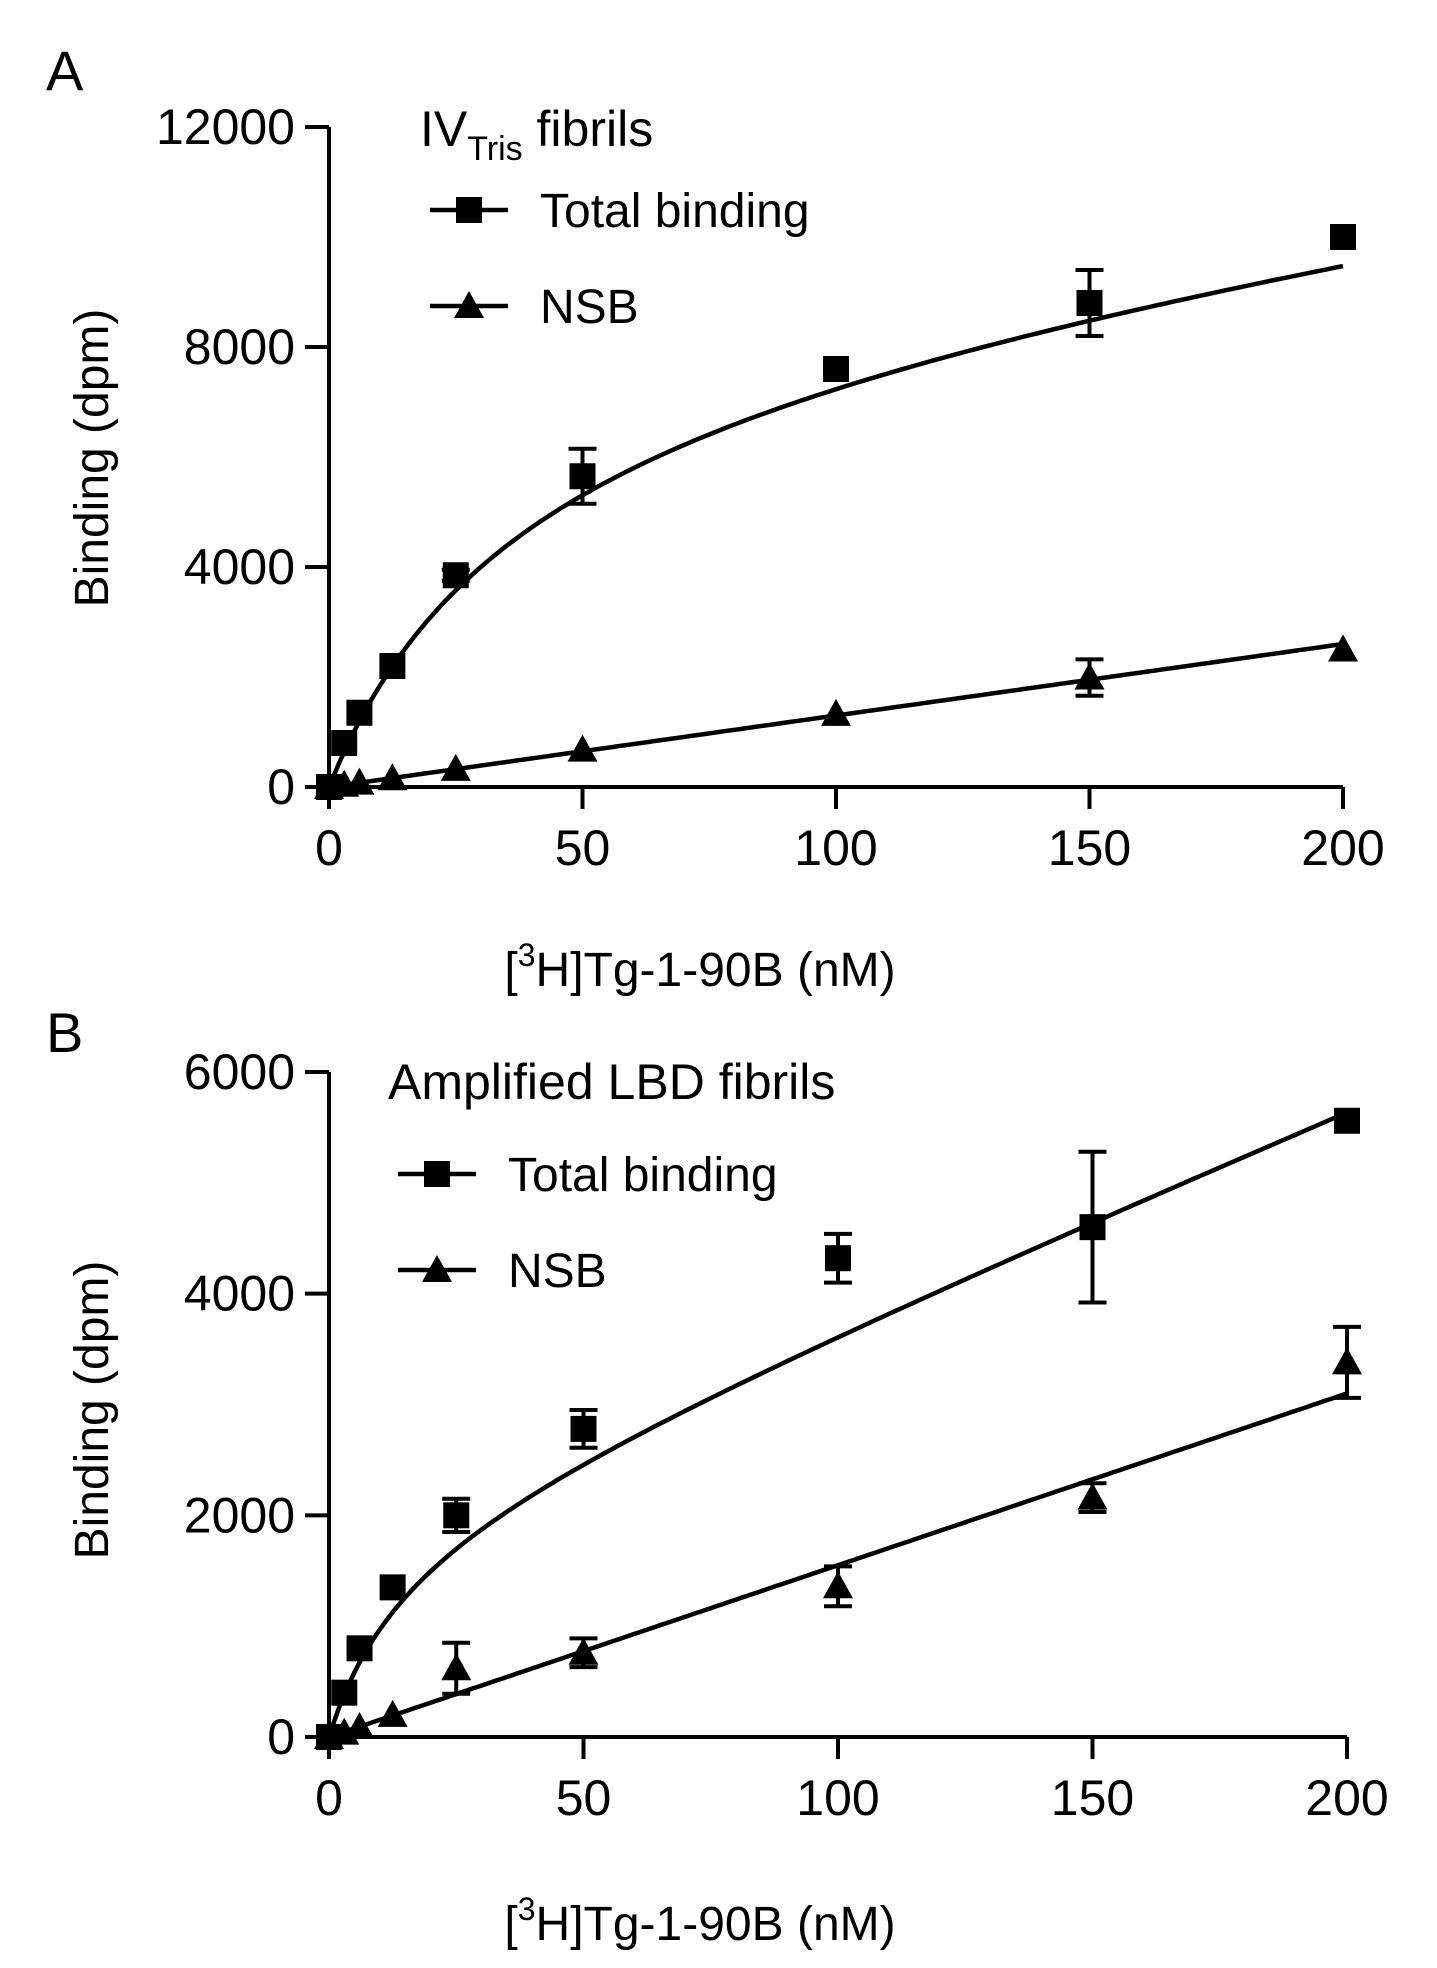 The image size is (1437, 1968). Describe the element at coordinates (225, 127) in the screenshot. I see `y-tick-label: 12000` at that location.